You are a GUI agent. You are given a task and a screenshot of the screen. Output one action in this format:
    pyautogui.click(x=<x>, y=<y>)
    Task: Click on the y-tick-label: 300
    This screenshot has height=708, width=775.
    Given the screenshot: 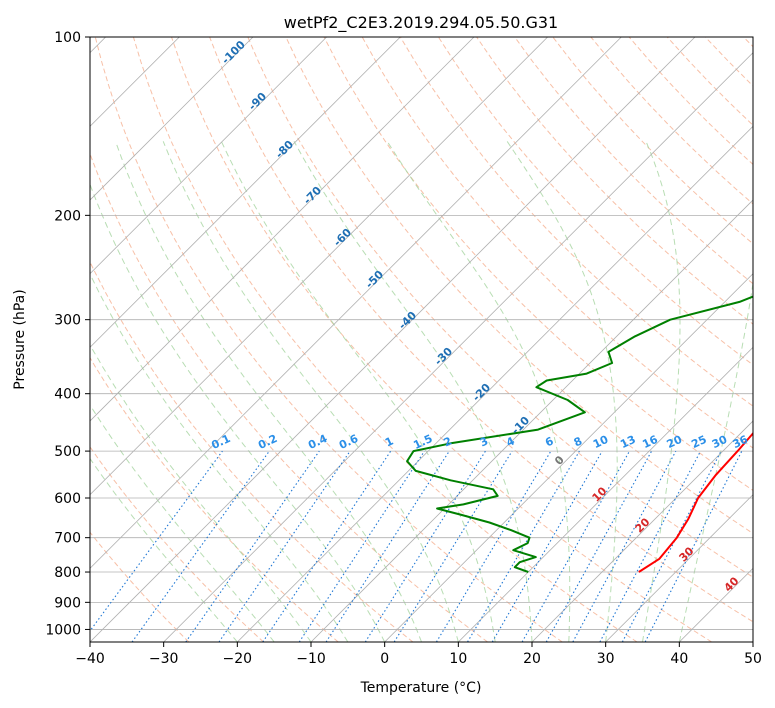 What is the action you would take?
    pyautogui.click(x=67, y=321)
    